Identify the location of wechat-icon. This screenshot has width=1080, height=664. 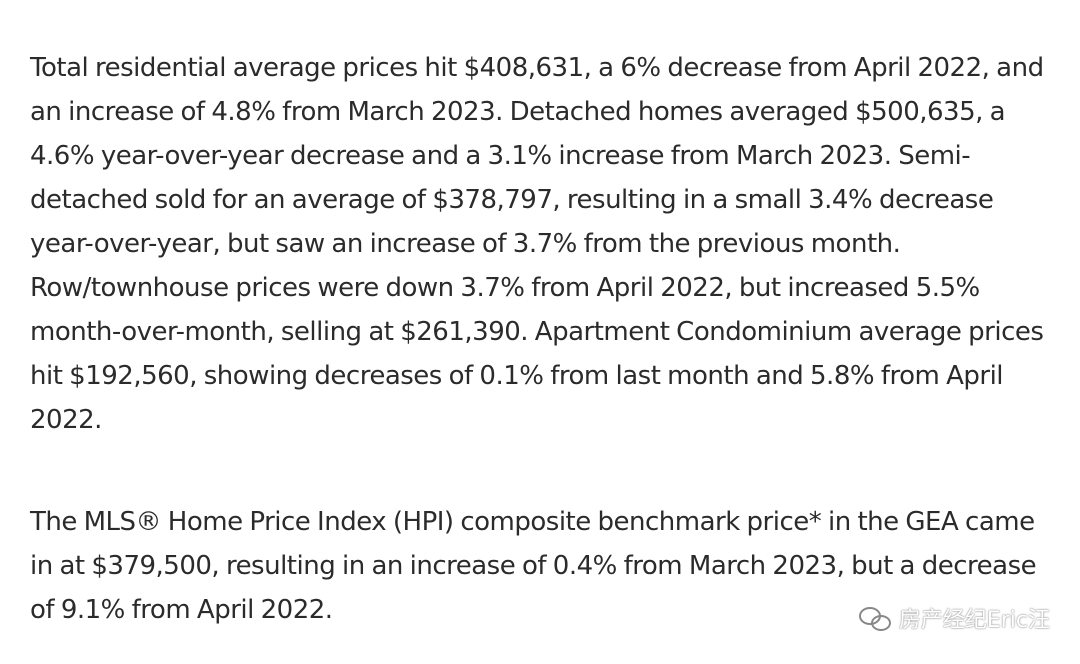
(874, 618).